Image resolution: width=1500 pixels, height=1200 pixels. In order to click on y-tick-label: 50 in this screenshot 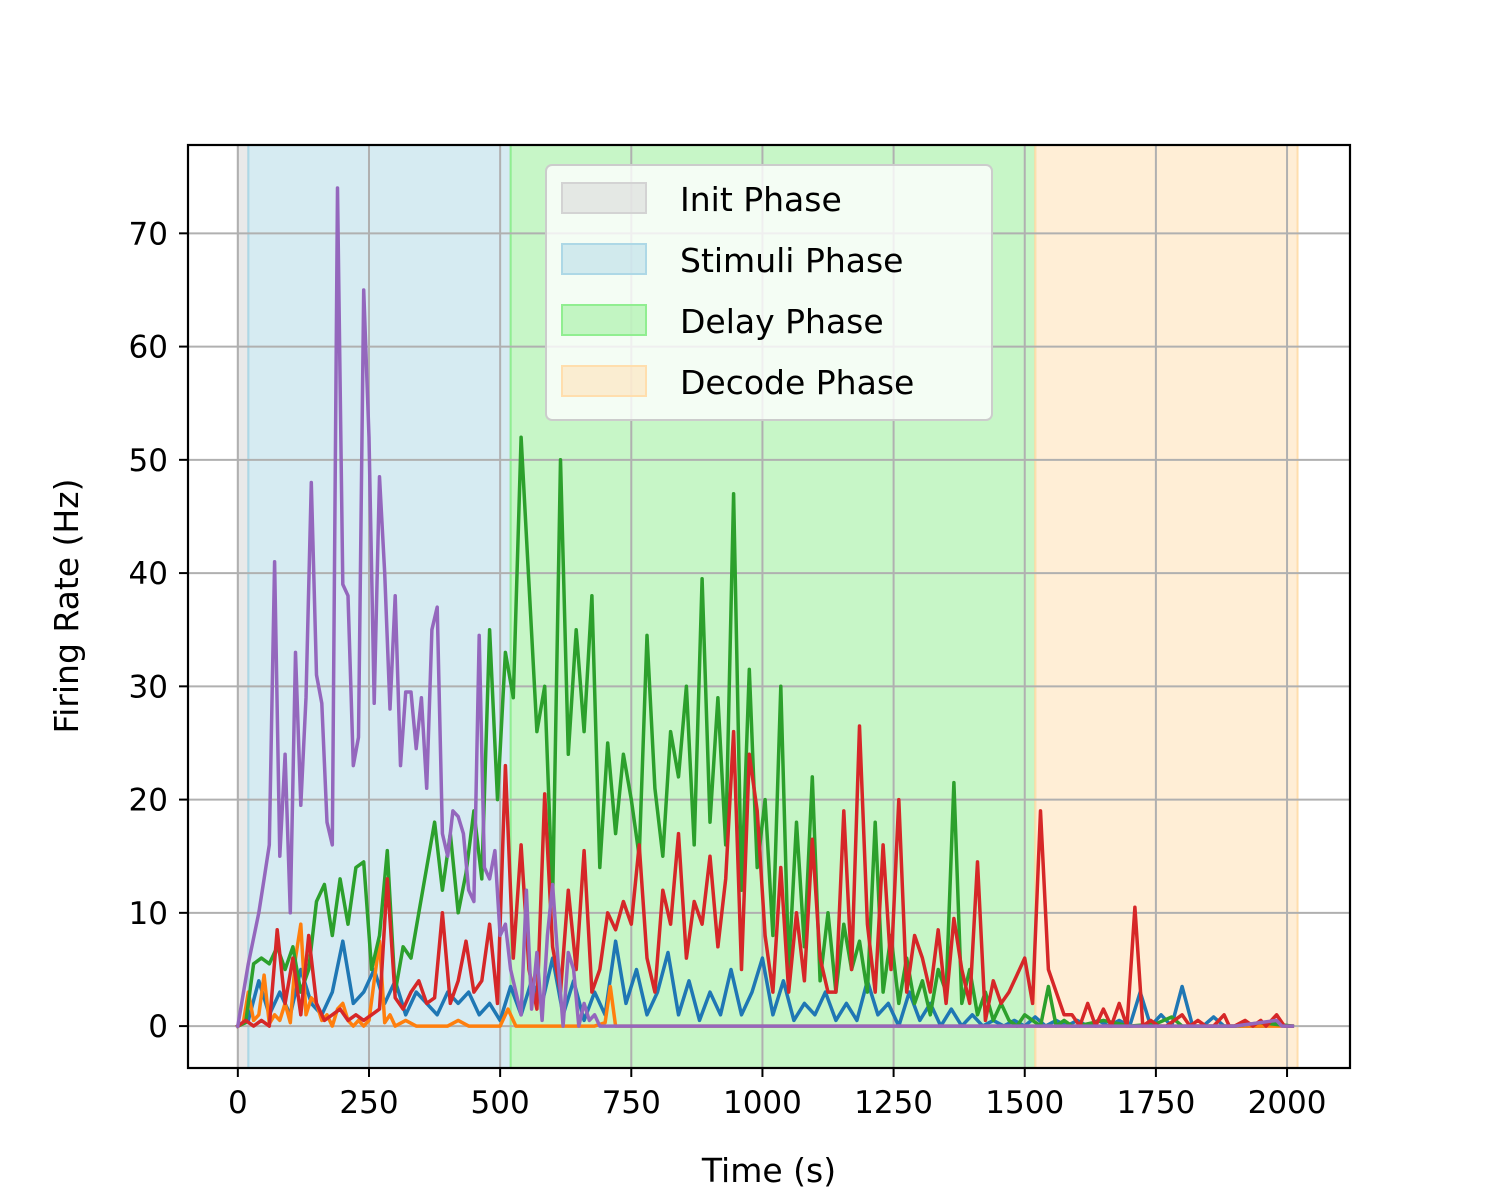, I will do `click(148, 461)`.